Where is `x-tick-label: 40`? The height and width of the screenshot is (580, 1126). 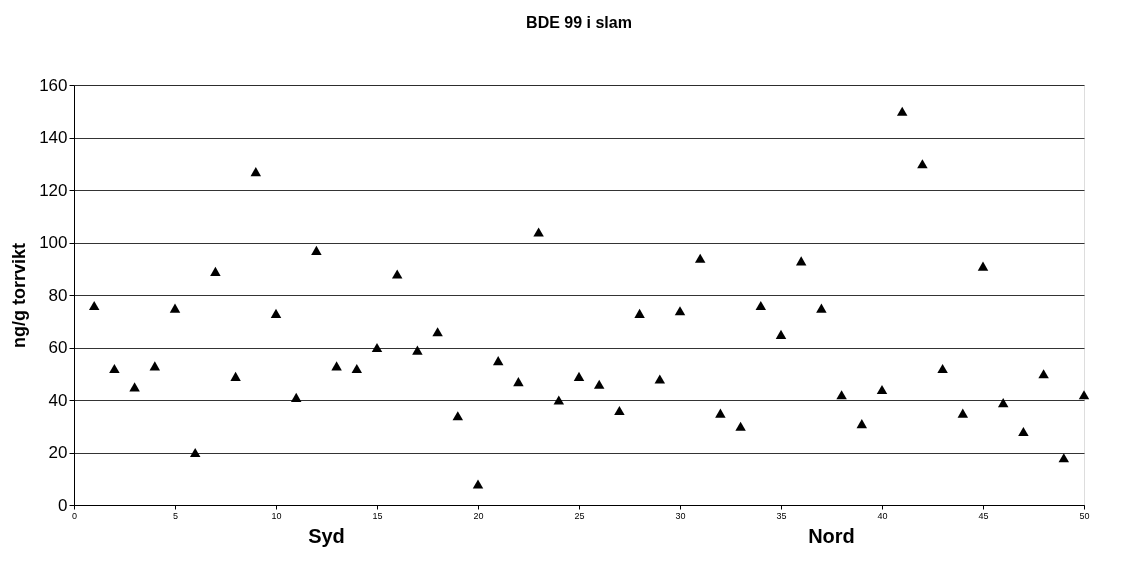 x-tick-label: 40 is located at coordinates (882, 515).